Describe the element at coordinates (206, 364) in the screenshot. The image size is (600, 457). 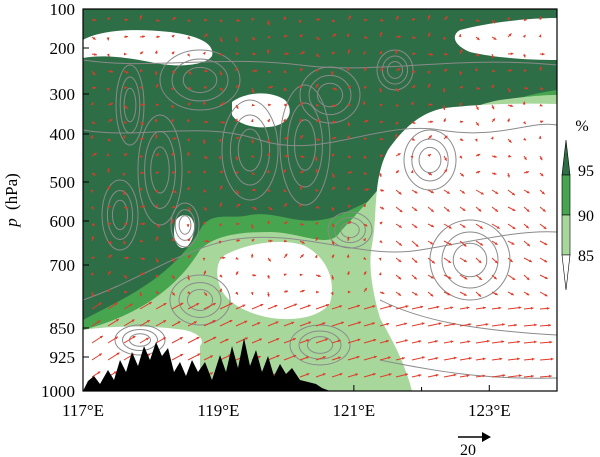
I see `terrain` at that location.